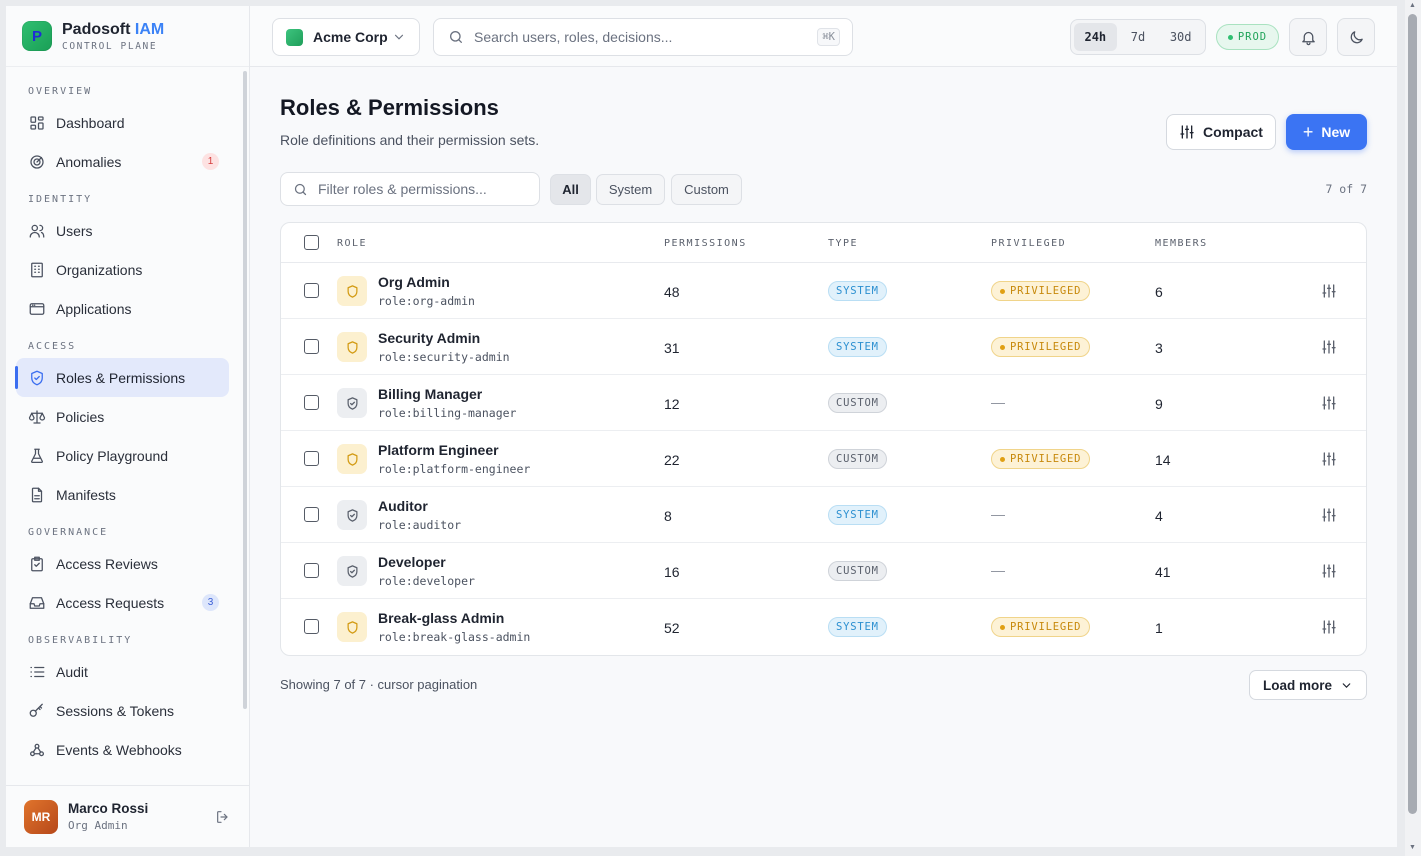  What do you see at coordinates (37, 270) in the screenshot?
I see `building-icon` at bounding box center [37, 270].